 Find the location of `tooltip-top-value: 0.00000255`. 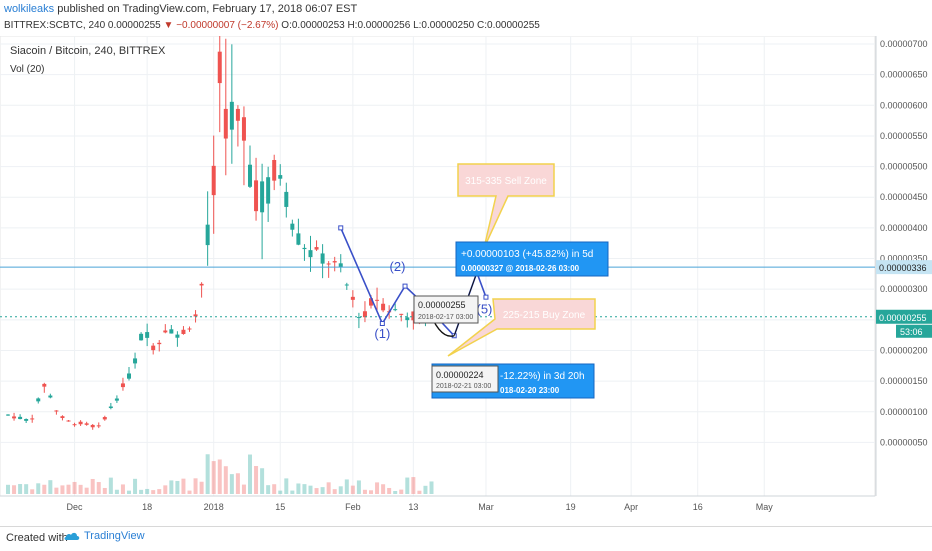

tooltip-top-value: 0.00000255 is located at coordinates (442, 305).